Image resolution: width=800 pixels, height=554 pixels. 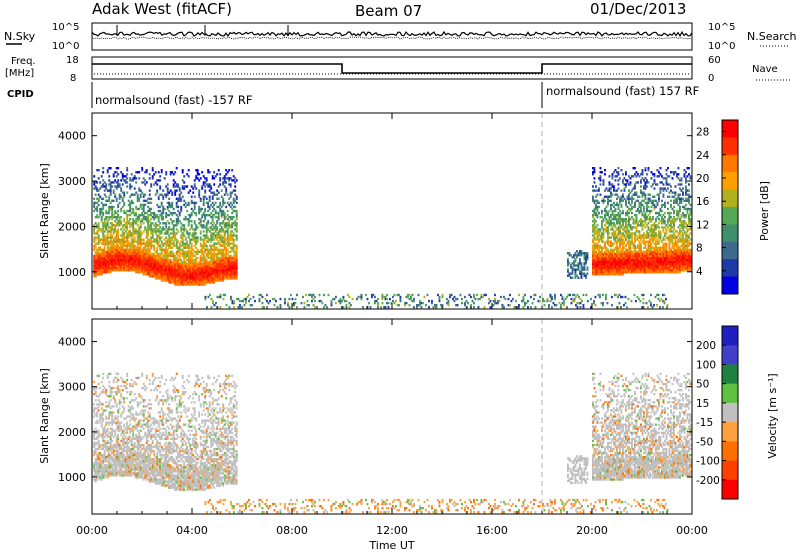 I want to click on nave-tick-high: 60, so click(x=714, y=60).